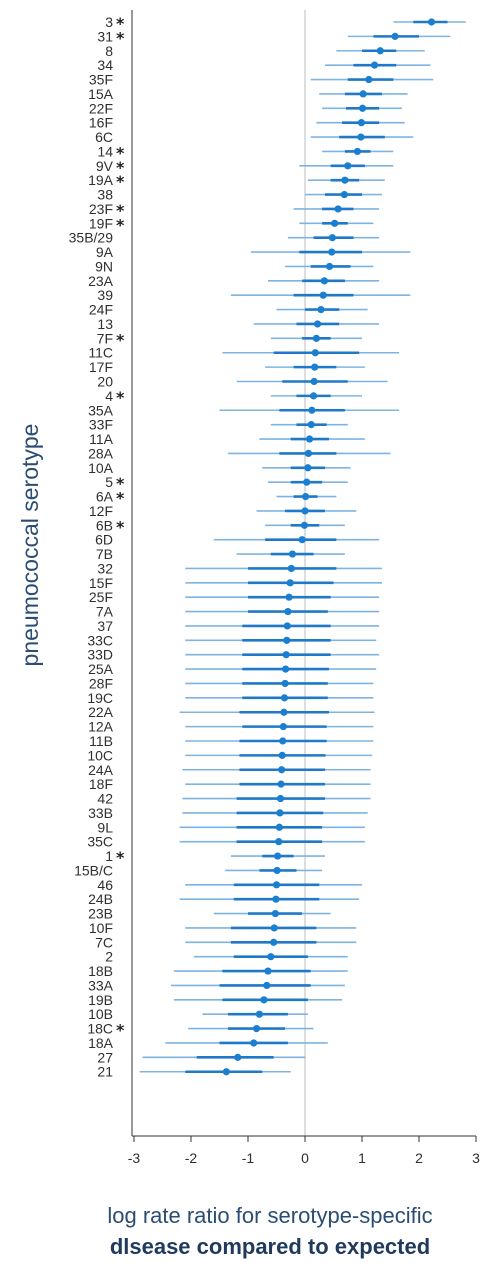 The height and width of the screenshot is (1272, 503). I want to click on serotype-label: 18B, so click(100, 971).